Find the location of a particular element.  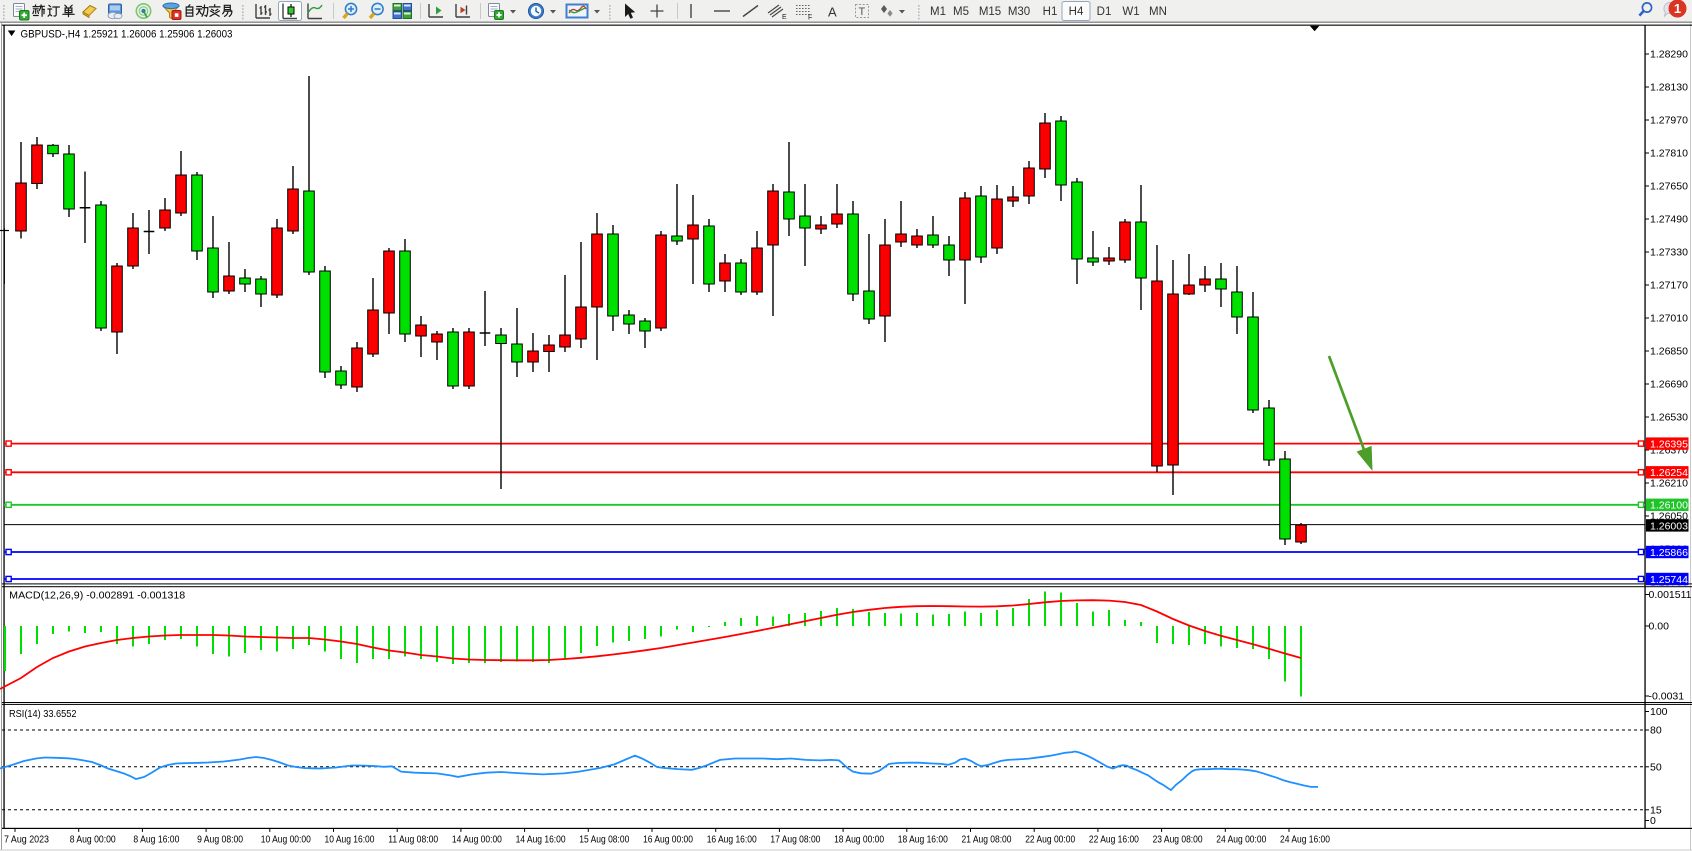

svg-text: H4 is located at coordinates (1076, 12).